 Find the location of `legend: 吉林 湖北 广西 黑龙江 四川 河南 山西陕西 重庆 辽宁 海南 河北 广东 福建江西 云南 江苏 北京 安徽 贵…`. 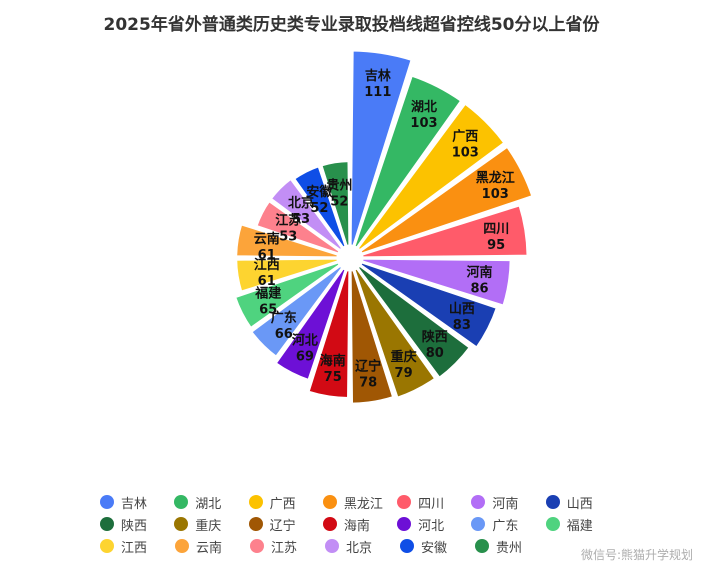

legend: 吉林 湖北 广西 黑龙江 四川 河南 山西陕西 重庆 辽宁 海南 河北 广东 福建江西 云南 江苏 北京 安徽 贵… is located at coordinates (360, 525).